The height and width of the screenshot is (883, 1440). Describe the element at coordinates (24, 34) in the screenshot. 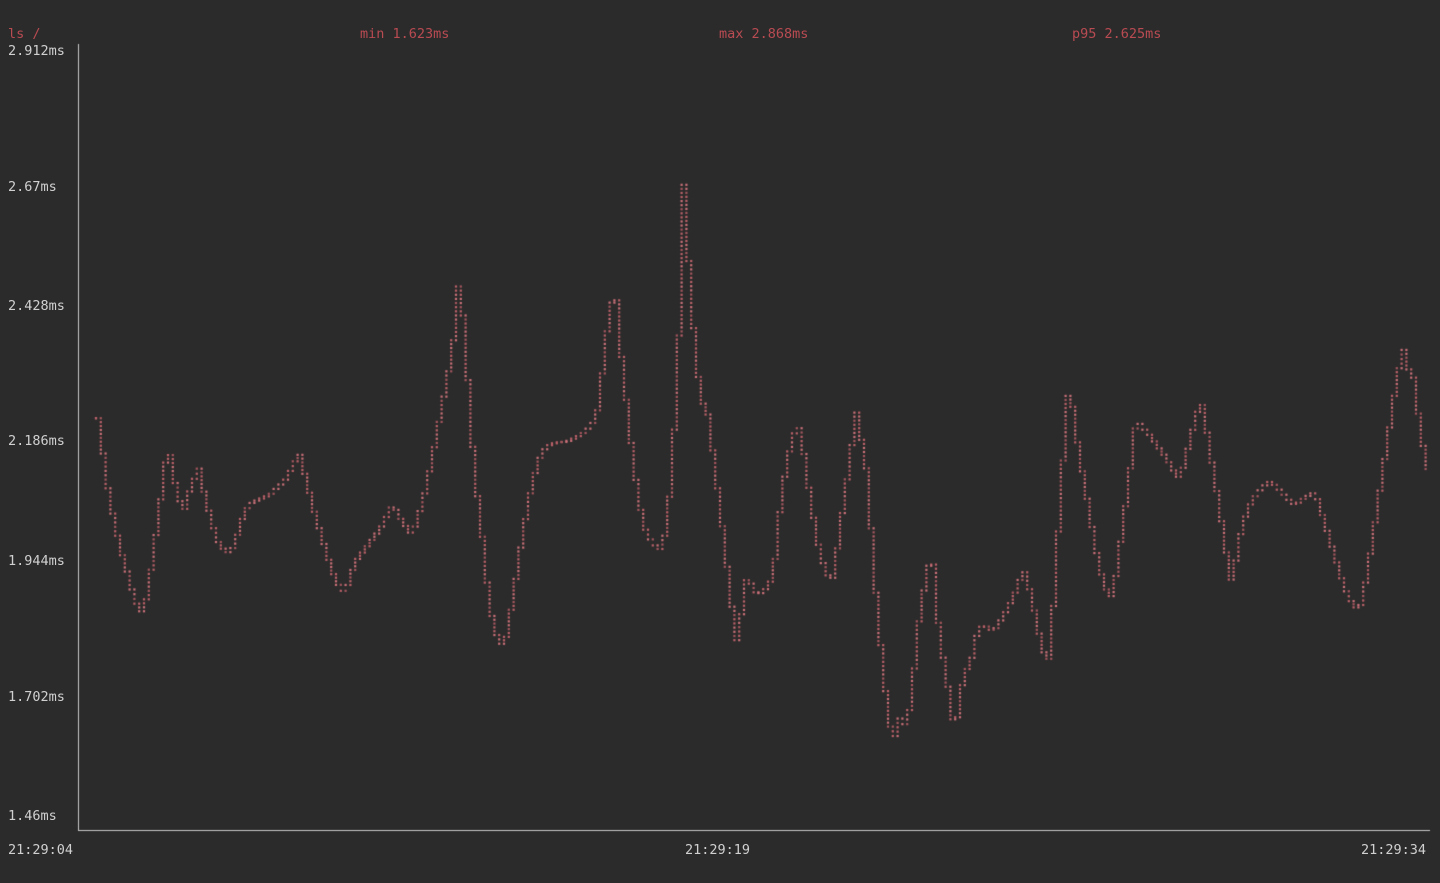

I see `chart-title: ls /` at that location.